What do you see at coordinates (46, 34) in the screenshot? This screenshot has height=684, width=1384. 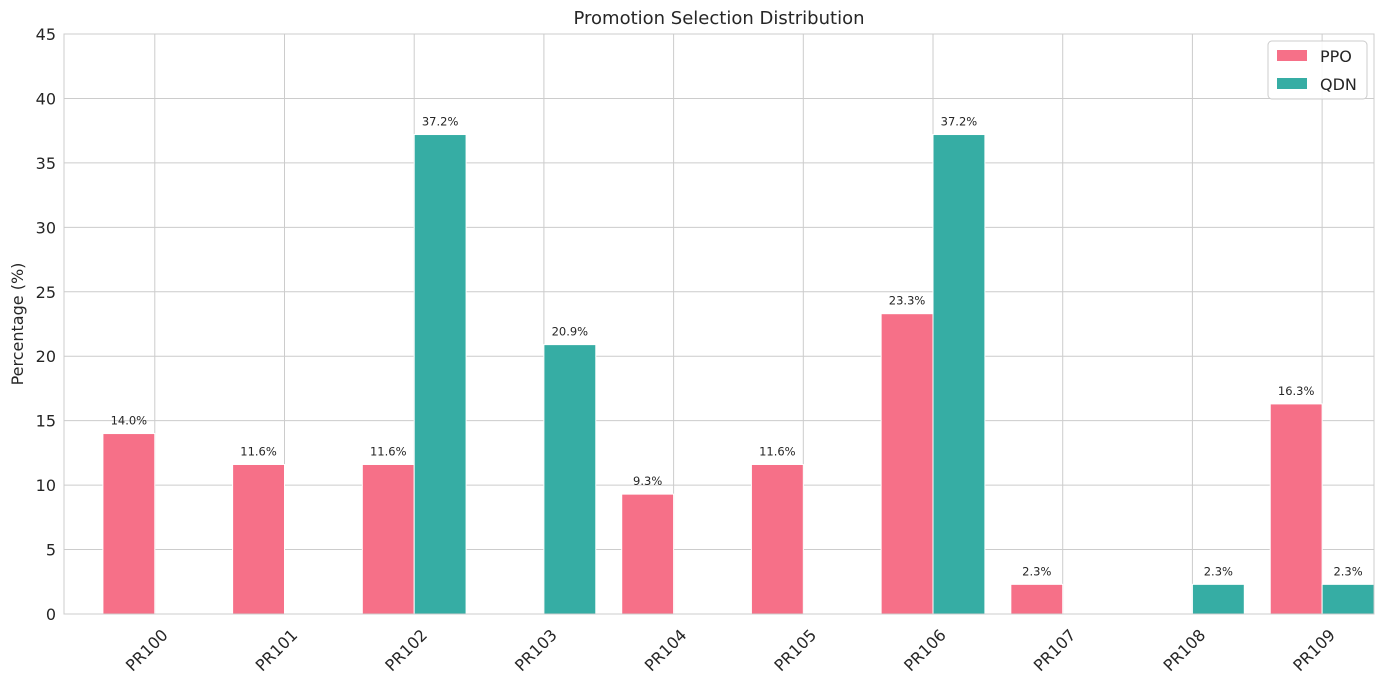 I see `y-tick-label: 45` at bounding box center [46, 34].